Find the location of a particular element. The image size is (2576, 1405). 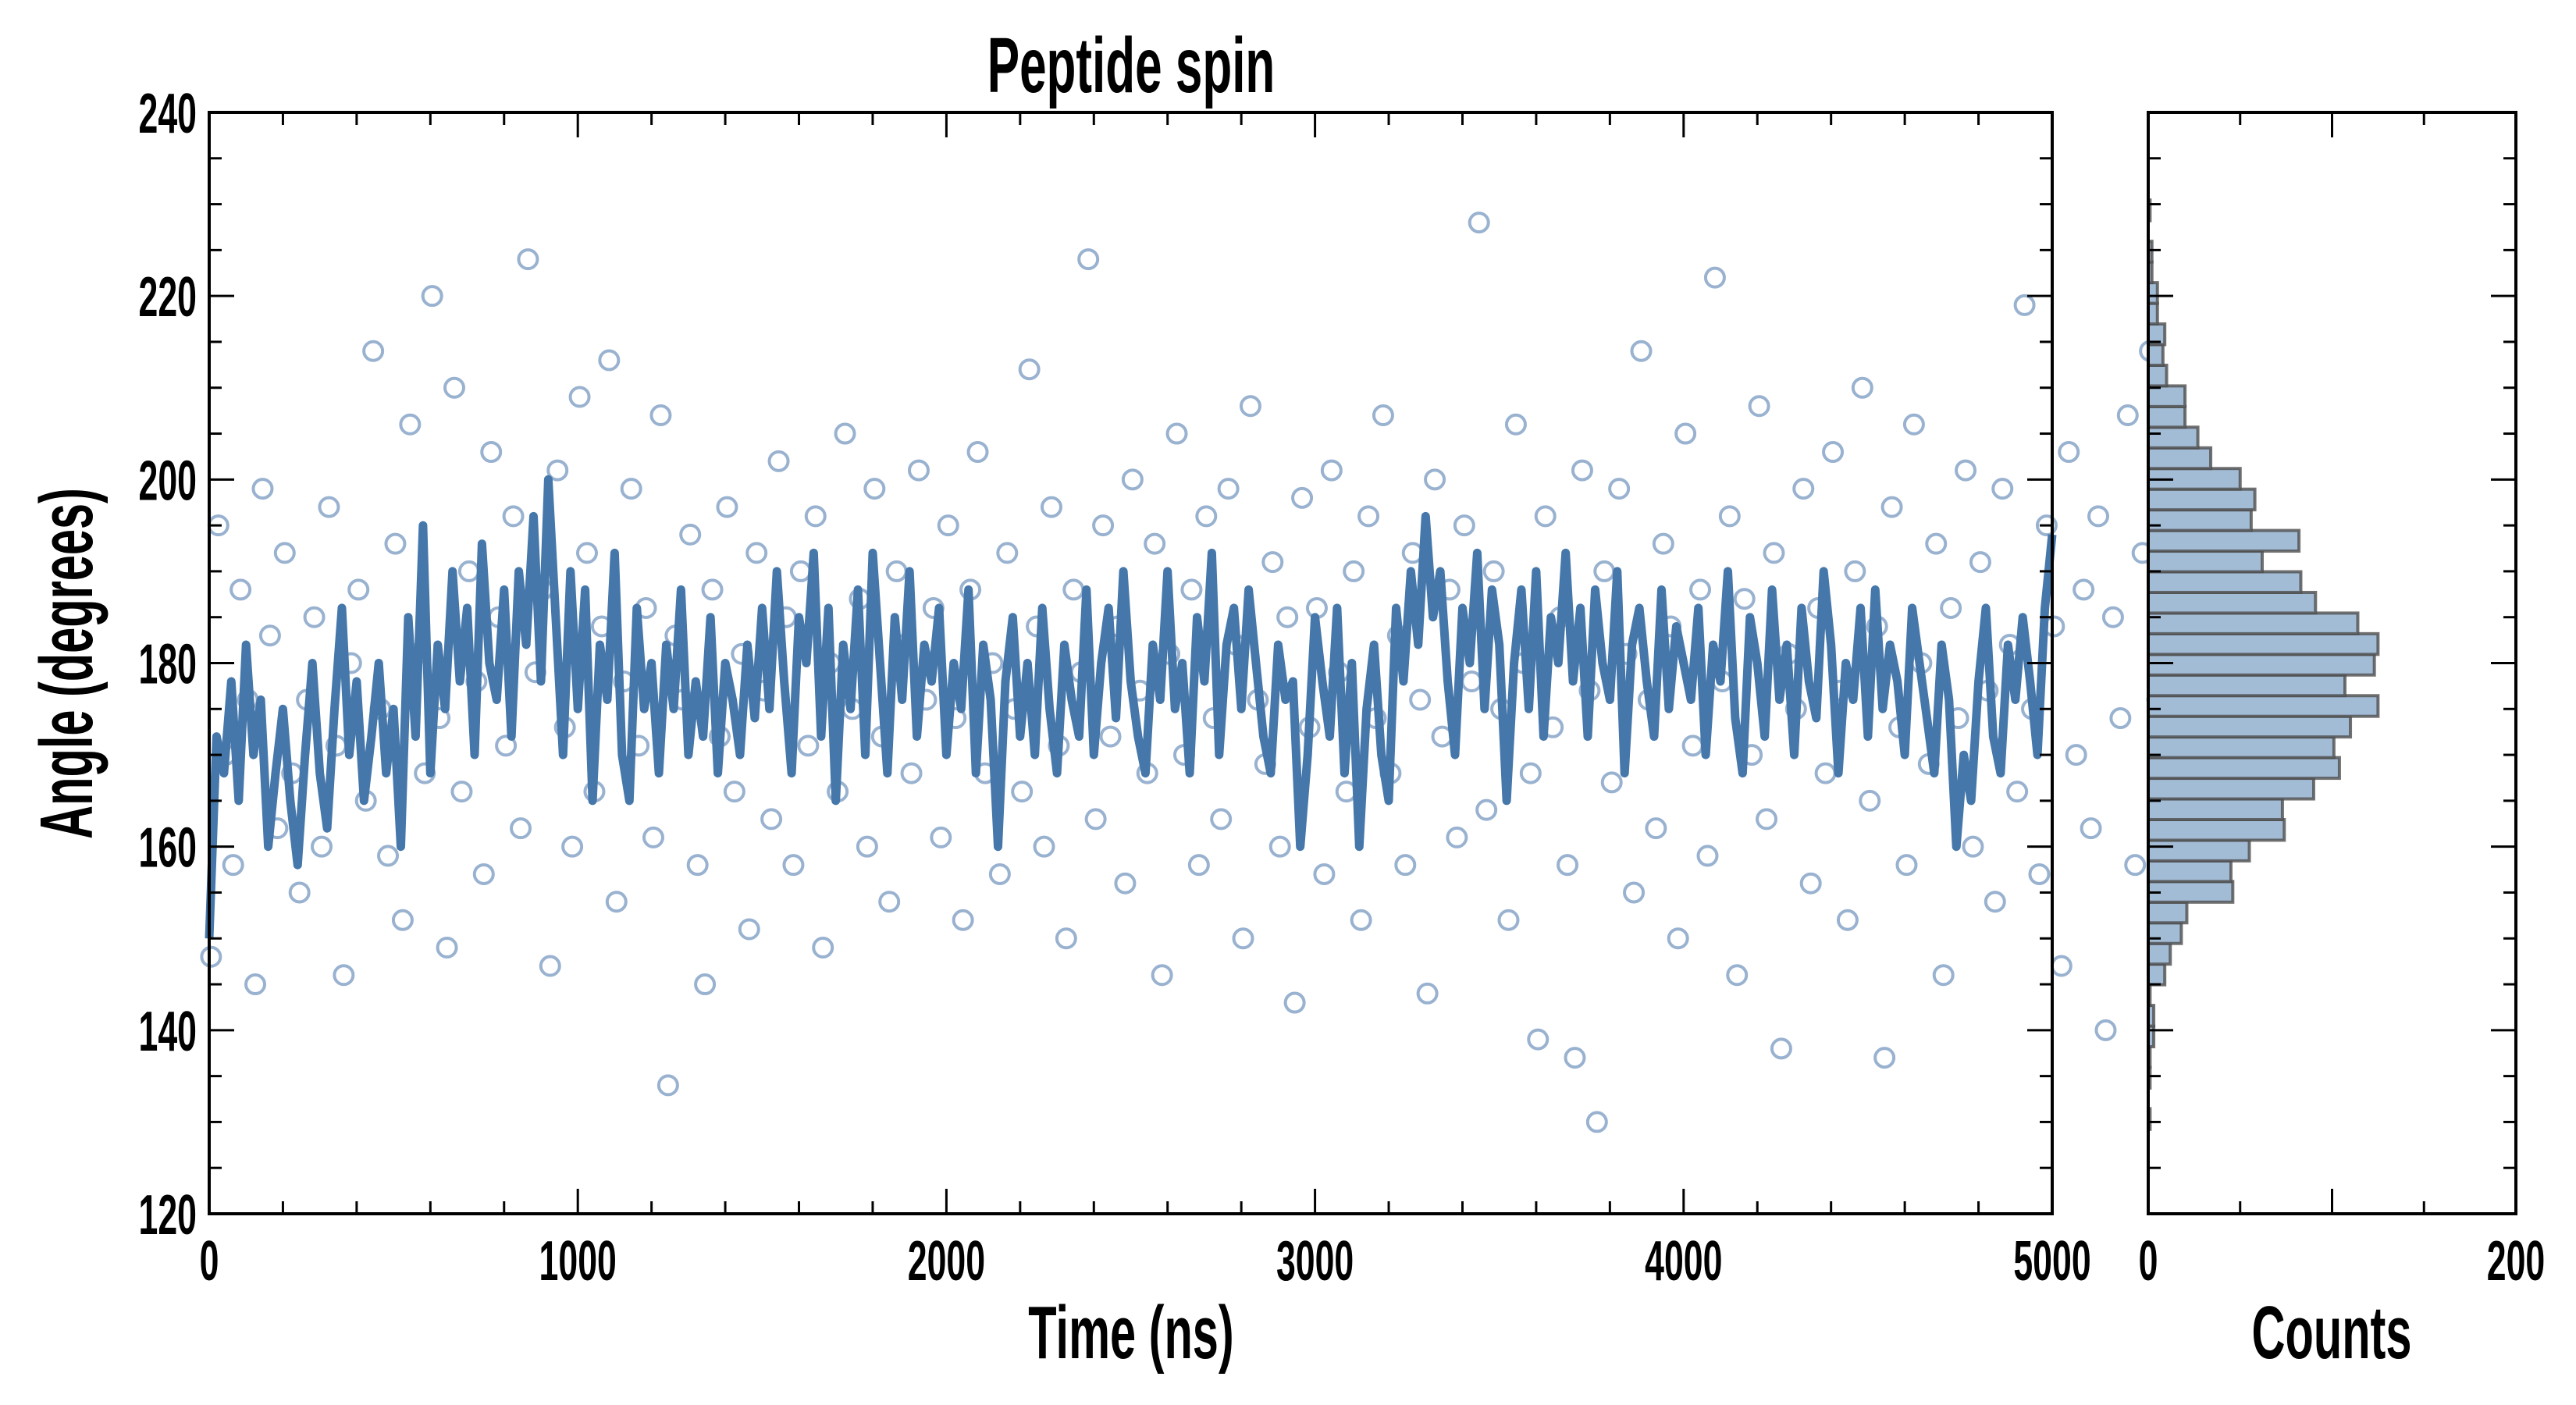

x-tick-label: 0 is located at coordinates (210, 1261).